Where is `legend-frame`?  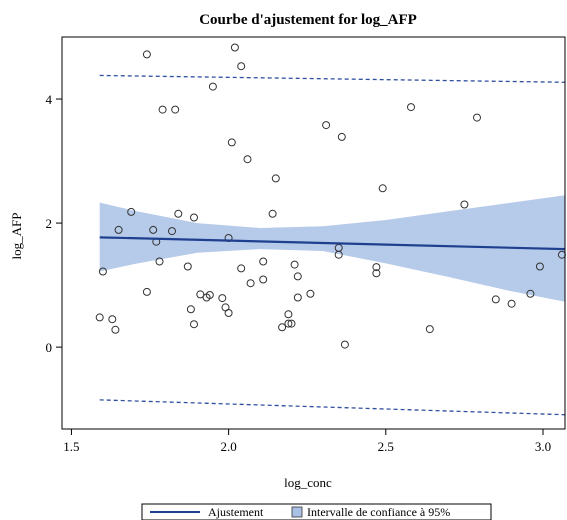
legend-frame is located at coordinates (316, 511).